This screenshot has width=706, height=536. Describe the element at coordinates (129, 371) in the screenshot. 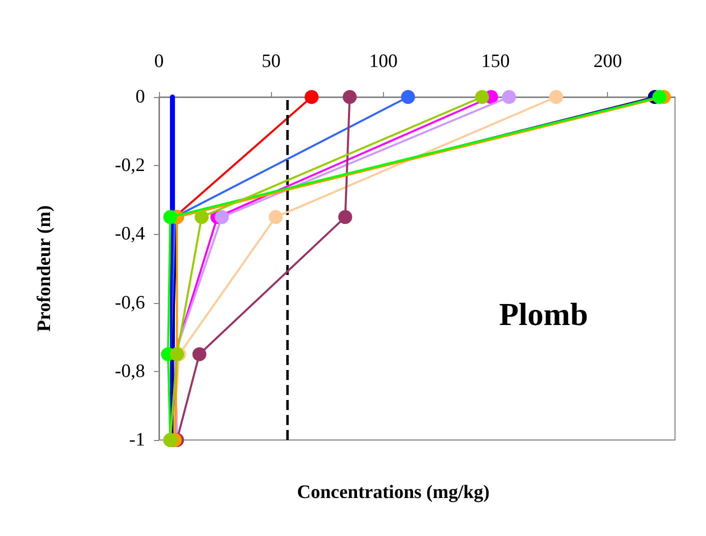

I see `y-tick-label: -0,8` at that location.